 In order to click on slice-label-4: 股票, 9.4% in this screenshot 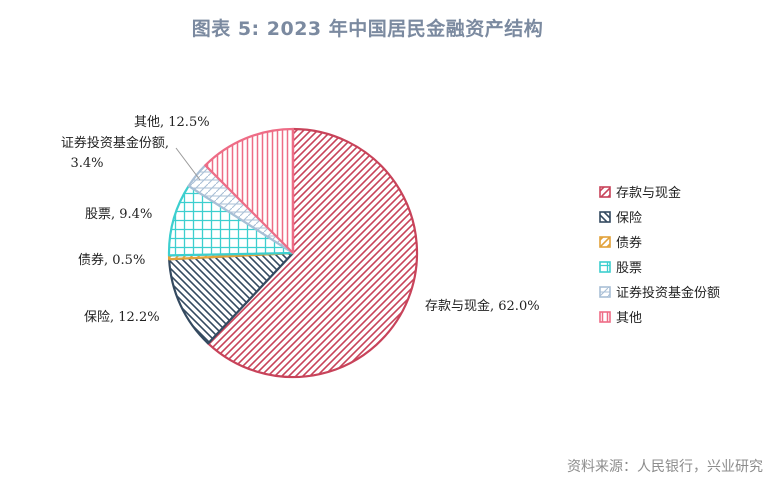, I will do `click(118, 214)`.